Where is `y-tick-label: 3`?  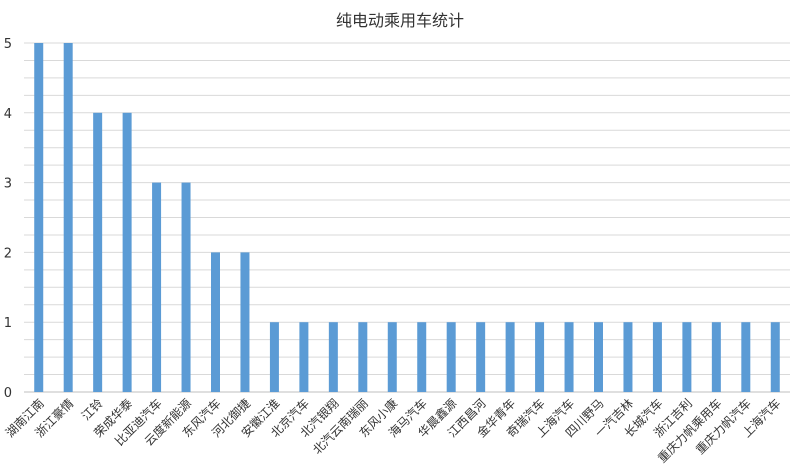
y-tick-label: 3 is located at coordinates (8, 184).